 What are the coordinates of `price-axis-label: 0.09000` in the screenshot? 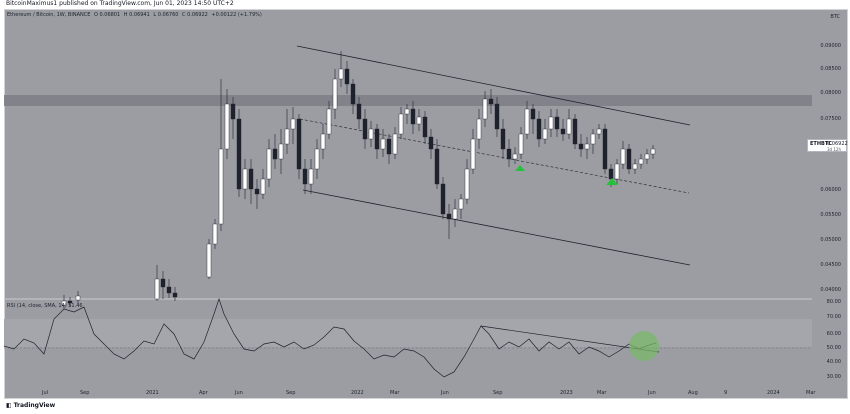 It's located at (830, 46).